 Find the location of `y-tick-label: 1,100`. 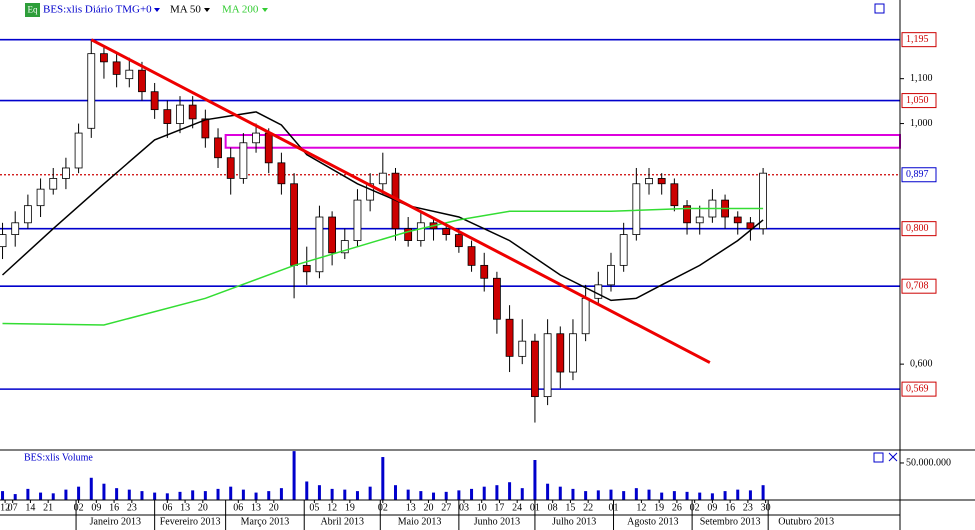

y-tick-label: 1,100 is located at coordinates (921, 78).